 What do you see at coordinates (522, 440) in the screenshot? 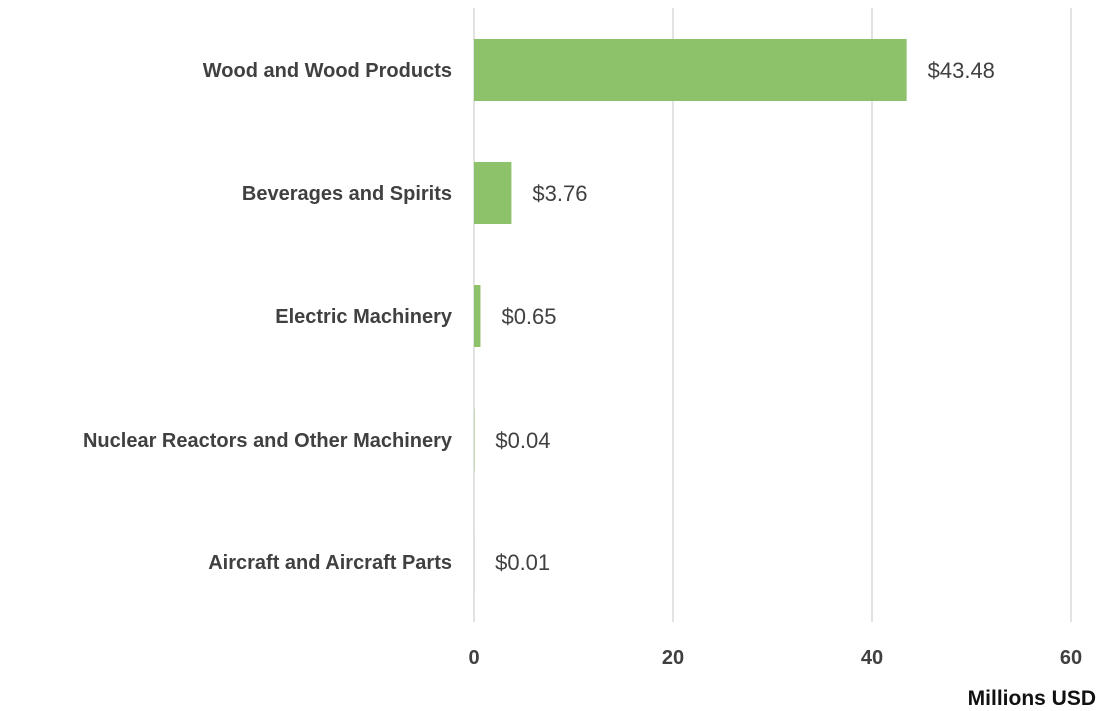
I see `value-label: $0.04` at bounding box center [522, 440].